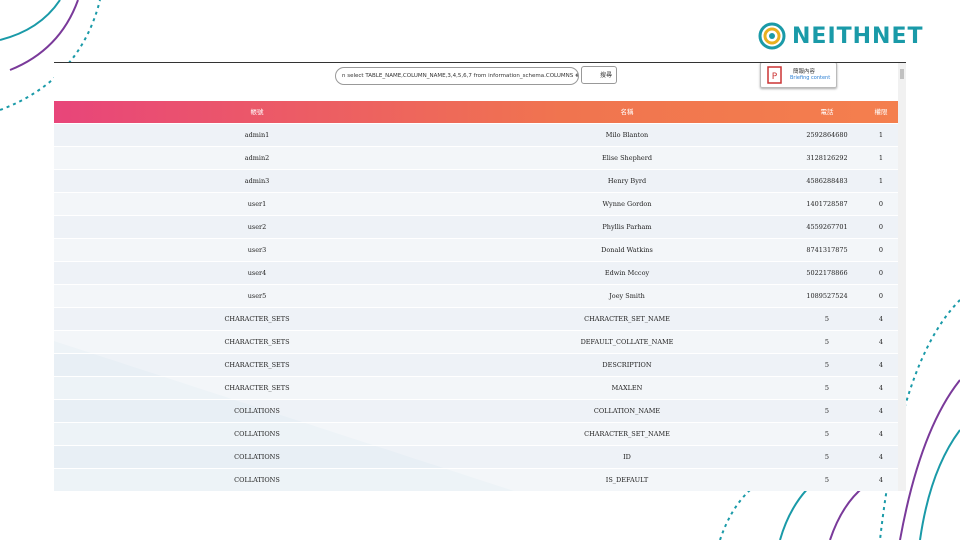  Describe the element at coordinates (257, 158) in the screenshot. I see `table-cell: admin2` at that location.